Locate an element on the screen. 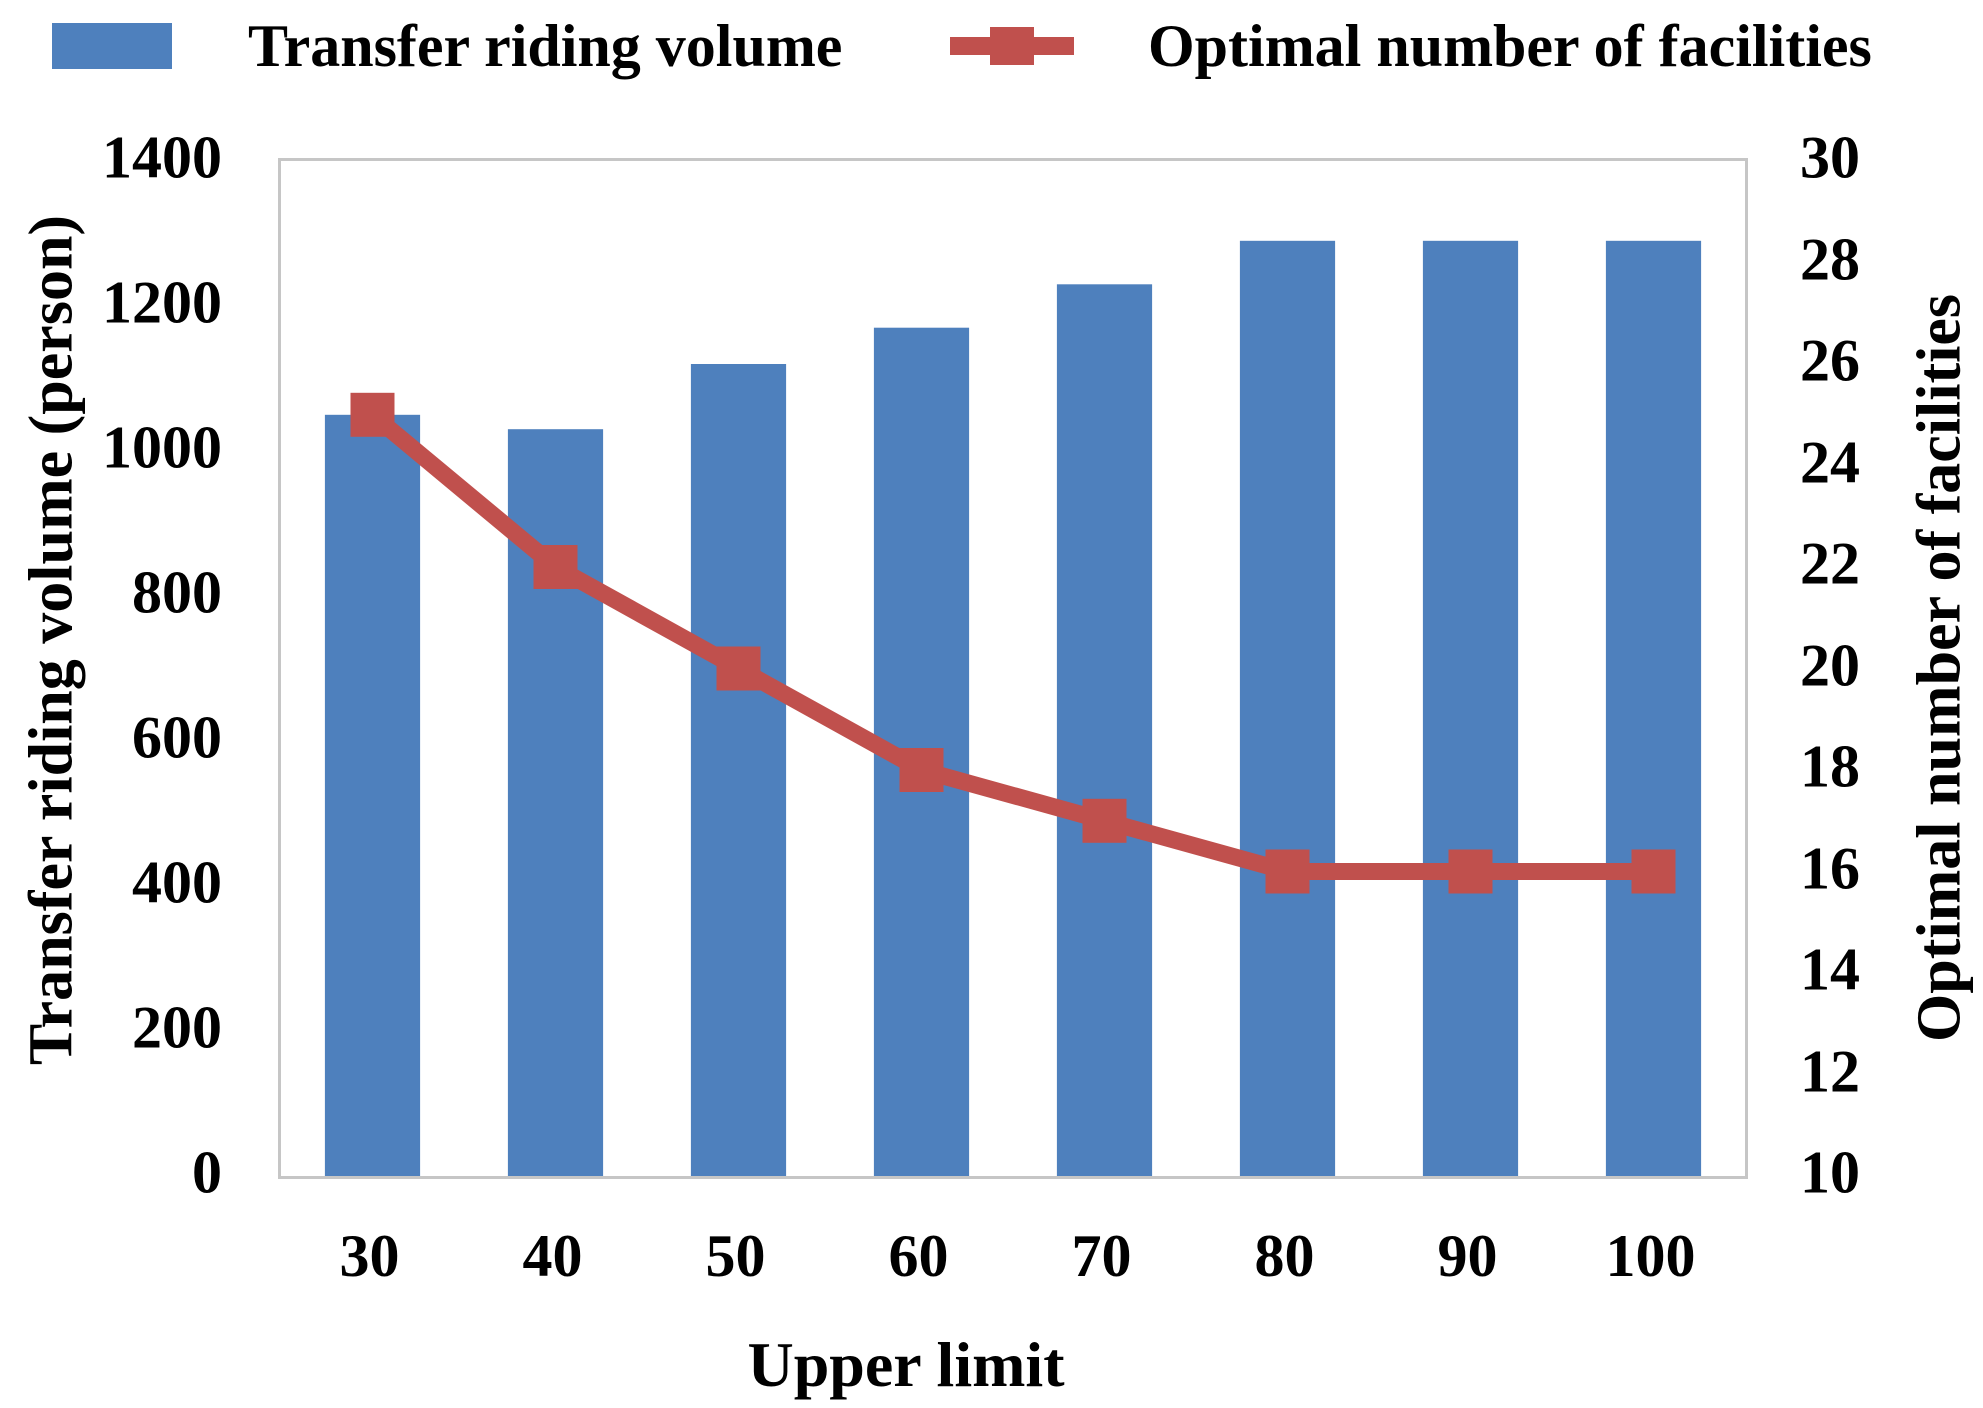 Image resolution: width=1983 pixels, height=1408 pixels. right-tick-label: 30 is located at coordinates (1830, 157).